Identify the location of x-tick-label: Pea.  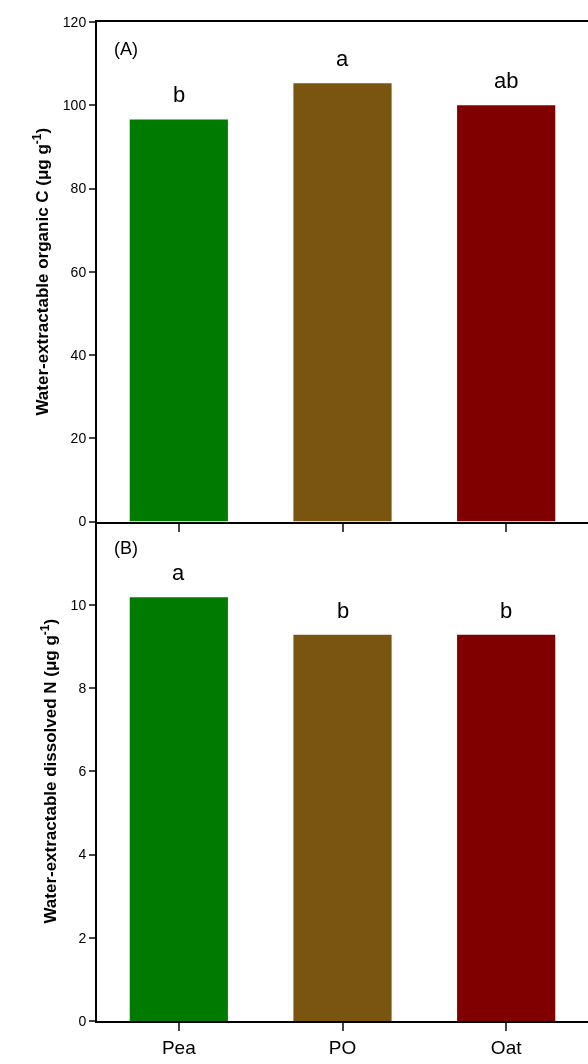
(179, 1047).